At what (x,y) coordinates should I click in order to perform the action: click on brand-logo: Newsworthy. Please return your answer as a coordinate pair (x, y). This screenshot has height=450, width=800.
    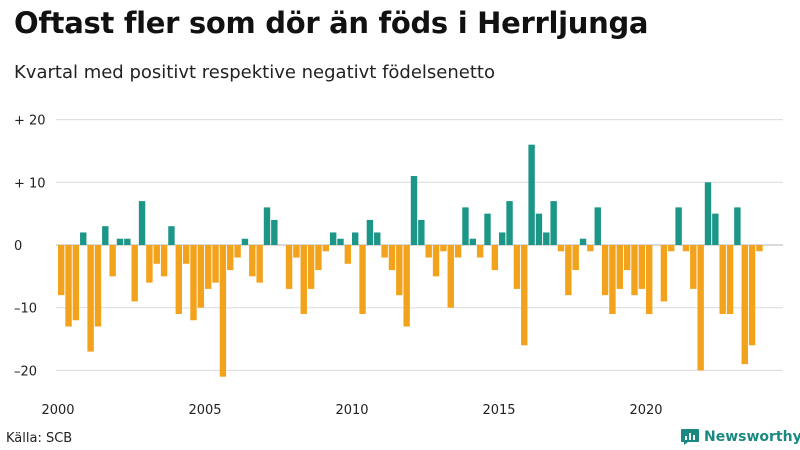
    Looking at the image, I should click on (740, 437).